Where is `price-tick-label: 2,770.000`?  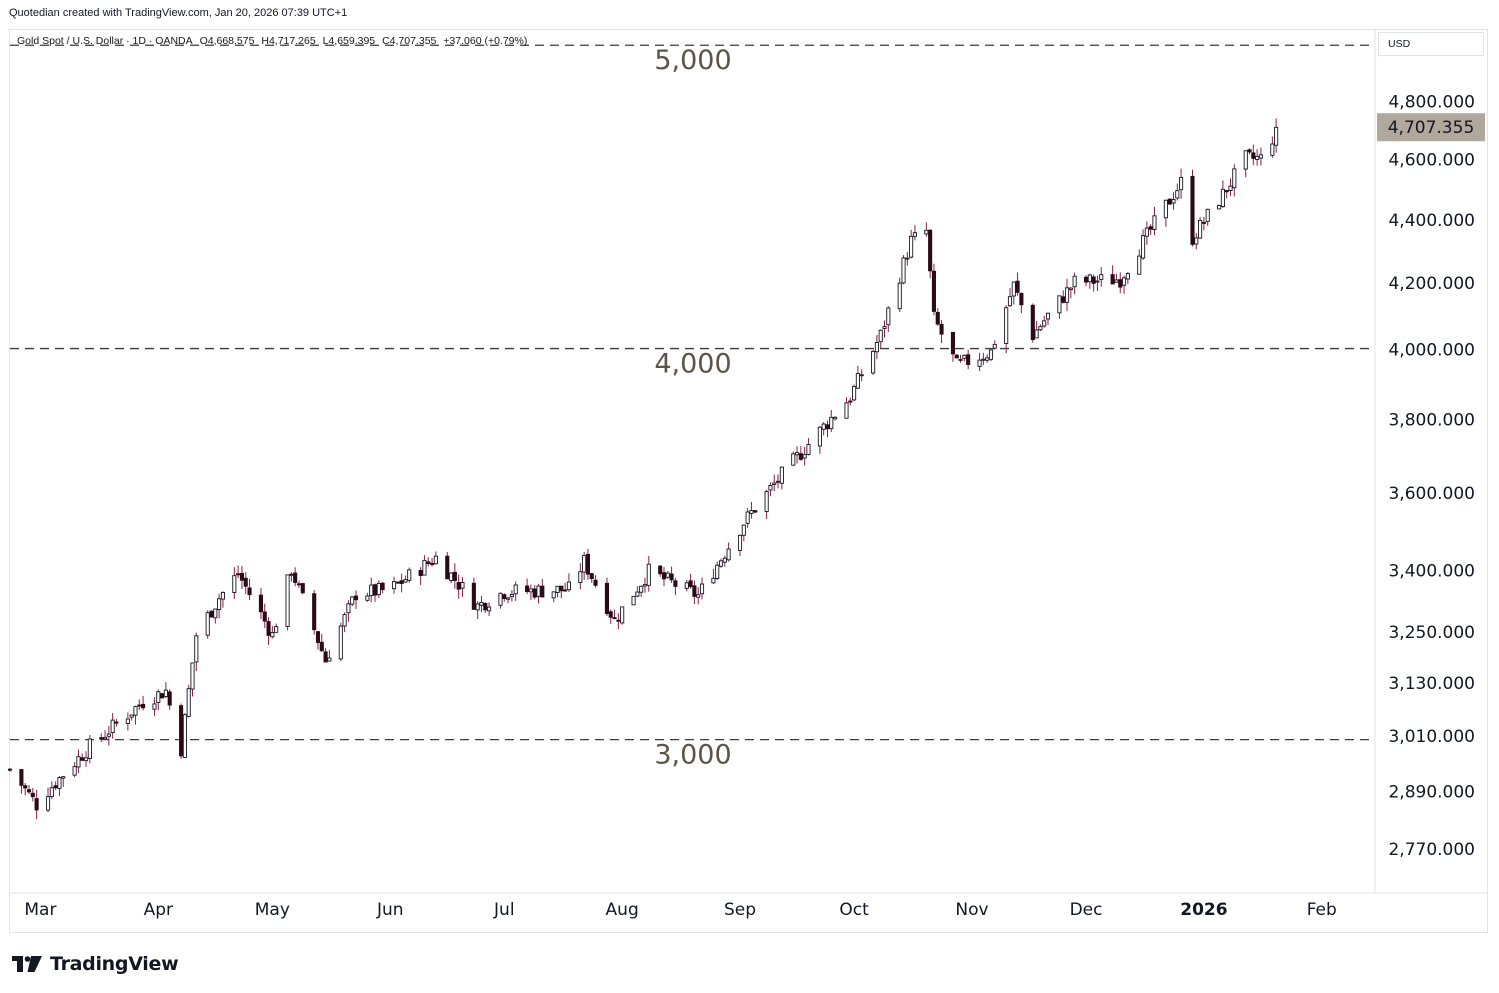
price-tick-label: 2,770.000 is located at coordinates (1431, 850).